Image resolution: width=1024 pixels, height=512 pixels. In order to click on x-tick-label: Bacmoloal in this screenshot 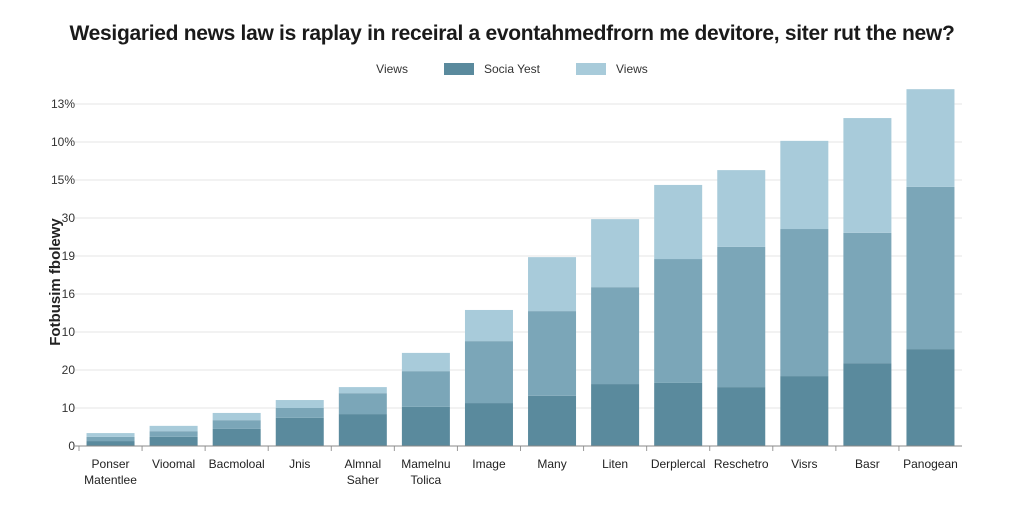, I will do `click(237, 464)`.